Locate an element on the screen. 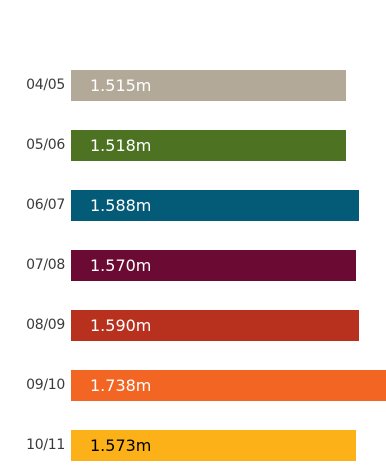 Image resolution: width=386 pixels, height=475 pixels. value-label: 1.518m is located at coordinates (121, 145).